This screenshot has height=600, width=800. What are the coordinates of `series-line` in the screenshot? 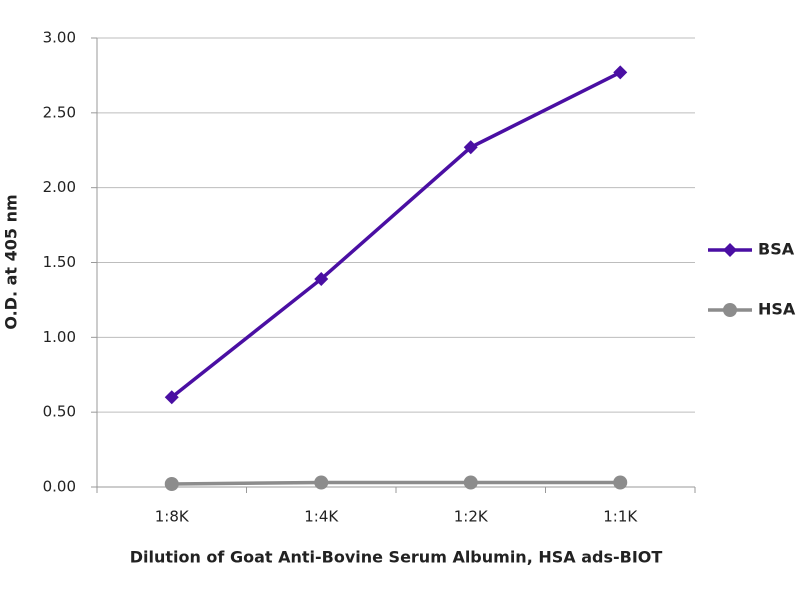 It's located at (396, 483).